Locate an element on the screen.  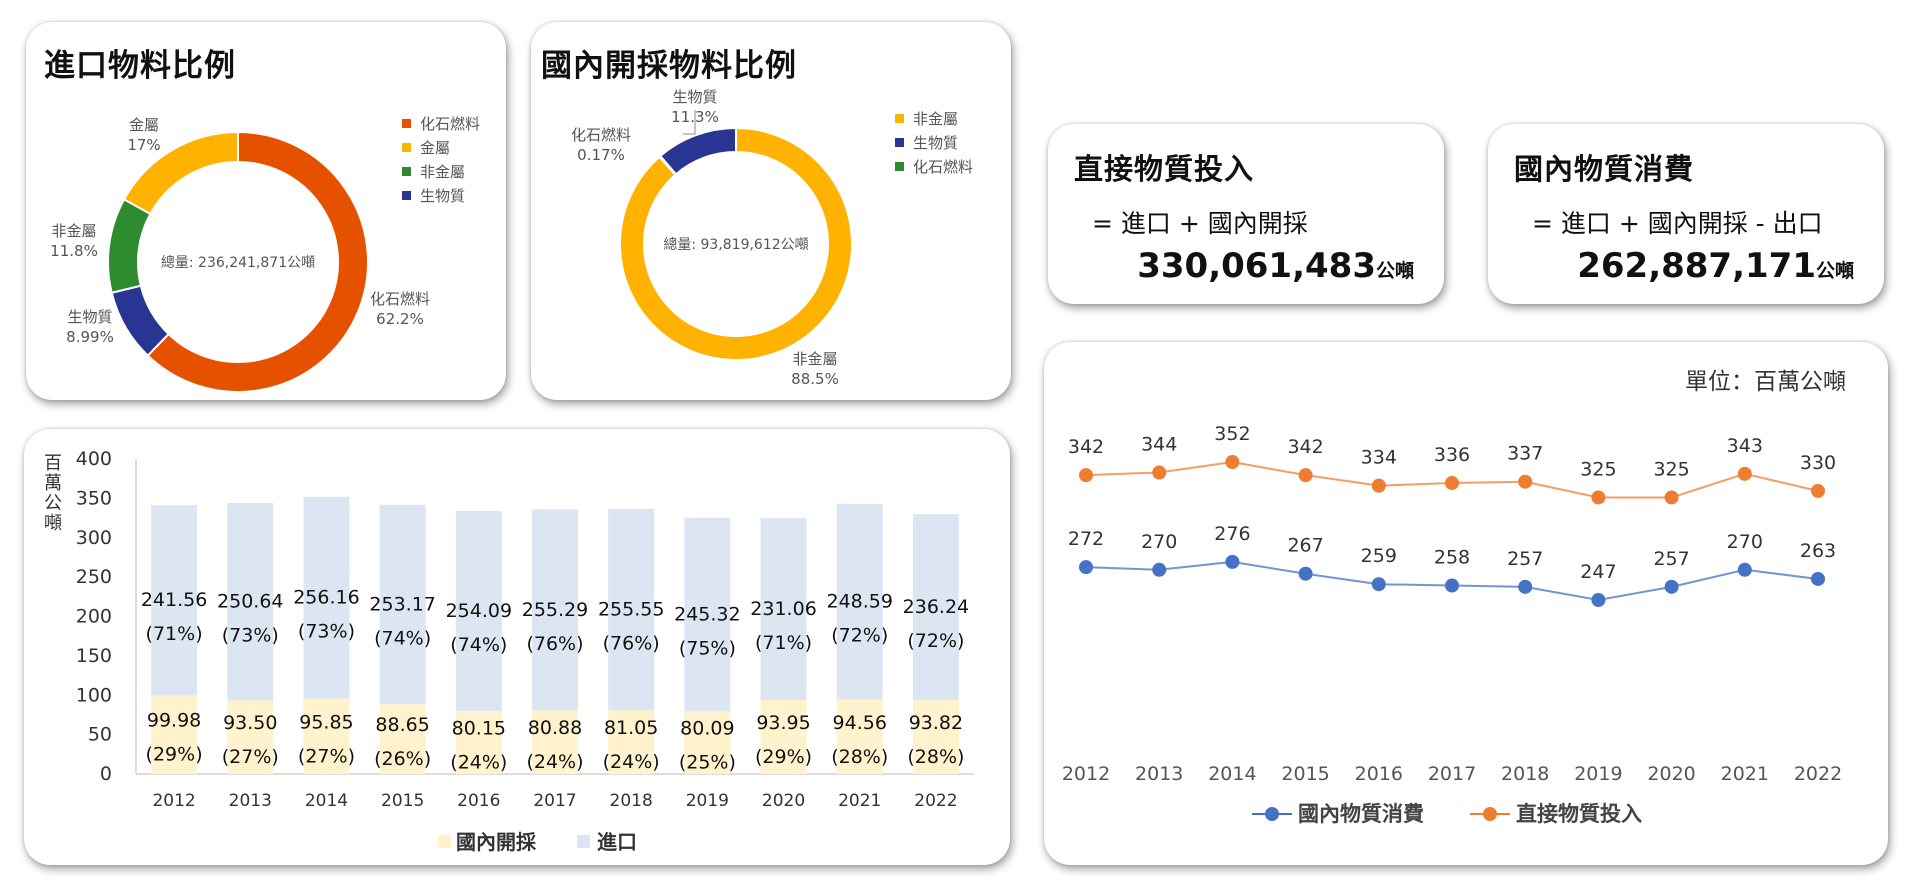
bar-chart-y-axis-title: 百萬公噸 is located at coordinates (53, 493).